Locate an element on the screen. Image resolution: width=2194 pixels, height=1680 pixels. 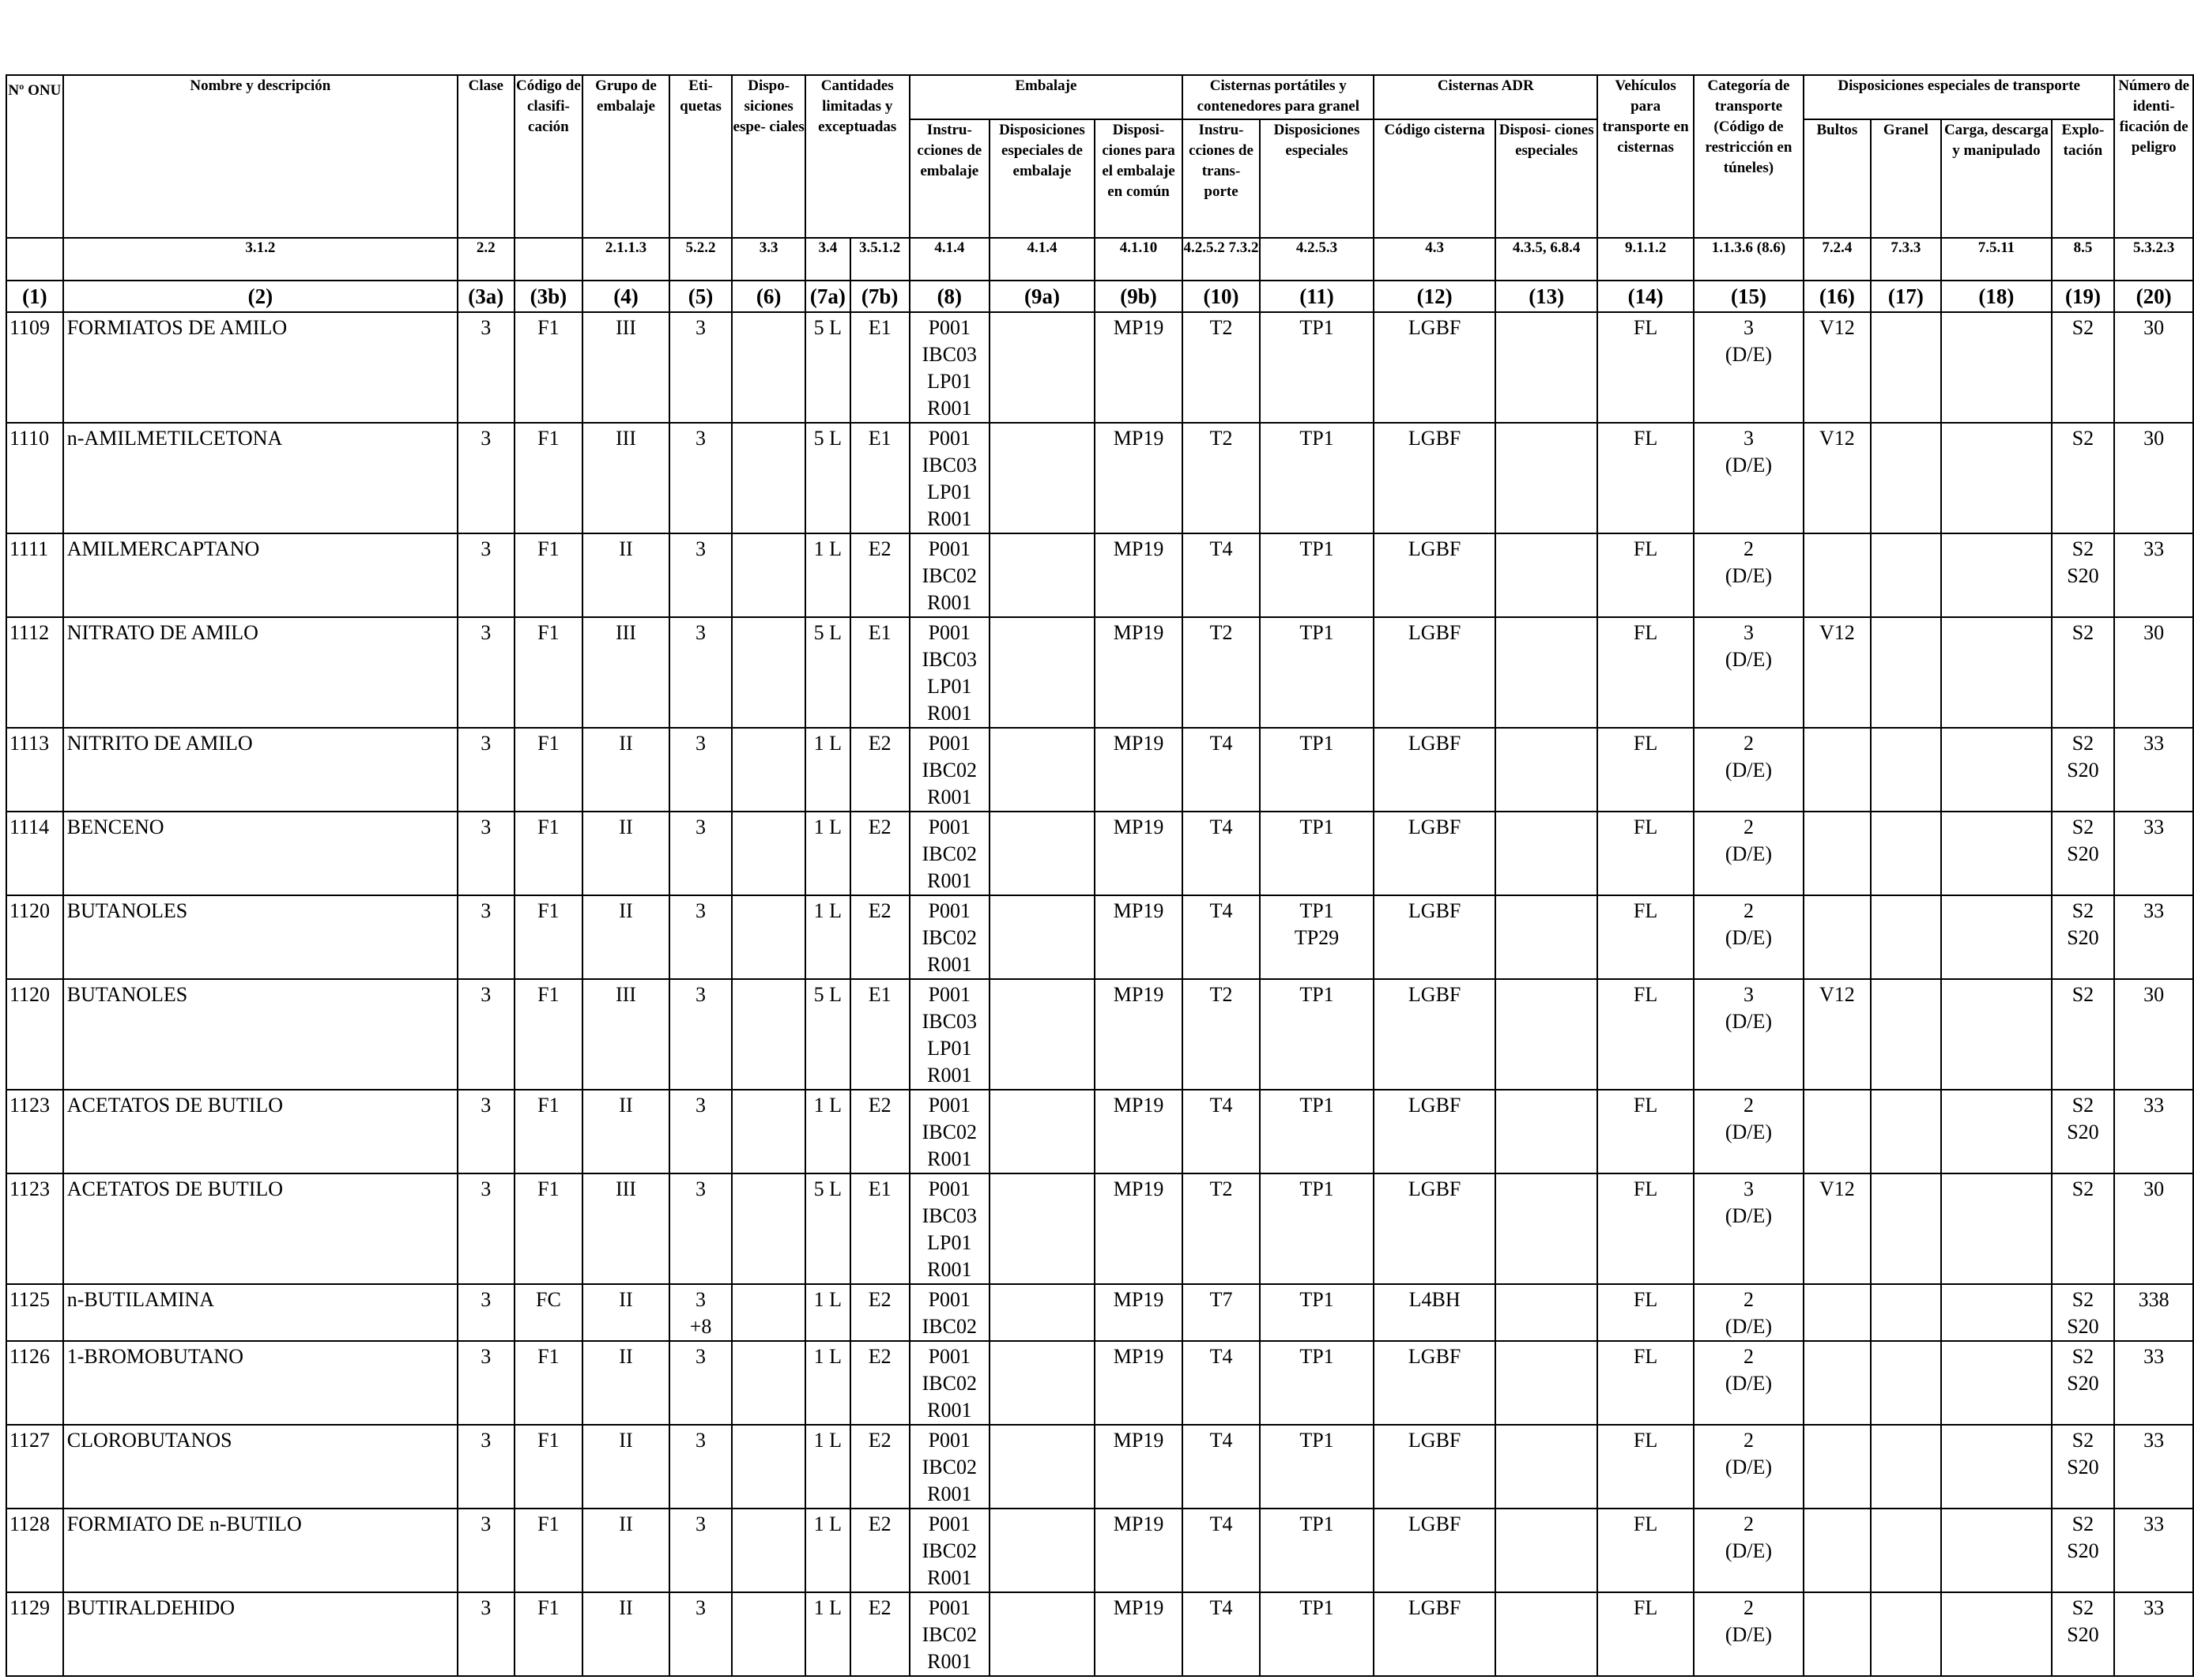
cell-cis-disp is located at coordinates (1547, 1383).